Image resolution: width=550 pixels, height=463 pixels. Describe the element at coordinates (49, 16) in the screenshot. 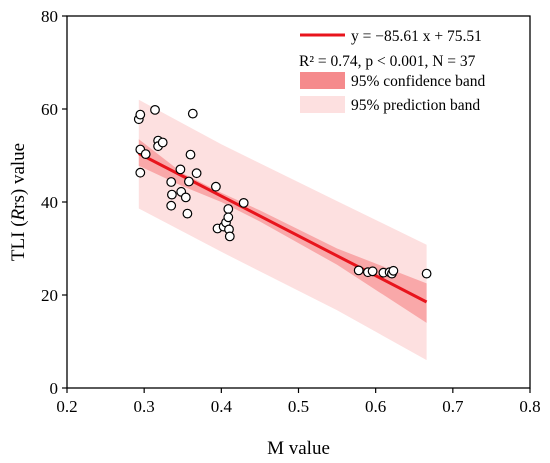

I see `y-tick-label: 80` at that location.